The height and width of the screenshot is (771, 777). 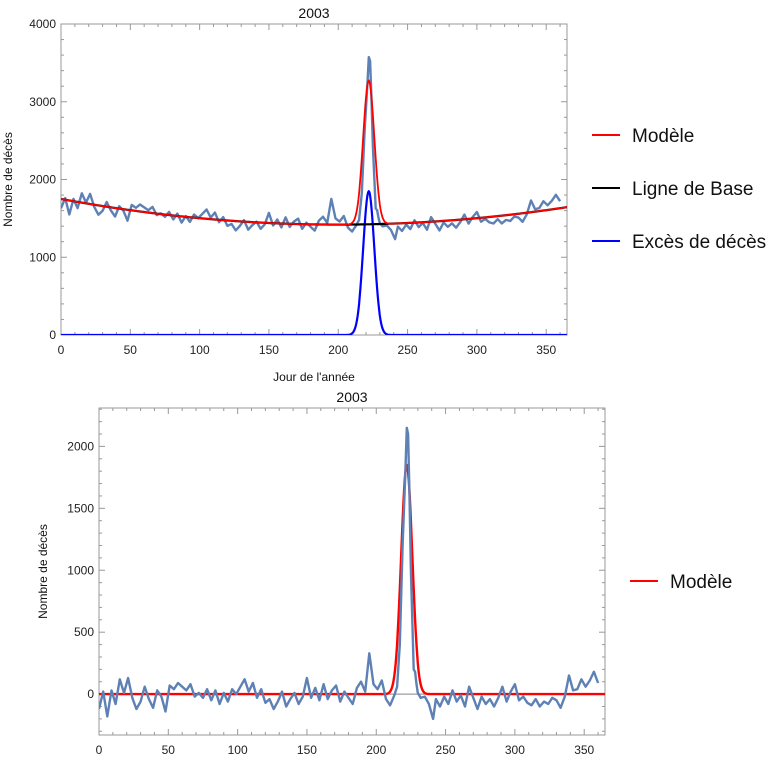 I want to click on x-axis-label: Jour de l'année, so click(x=314, y=377).